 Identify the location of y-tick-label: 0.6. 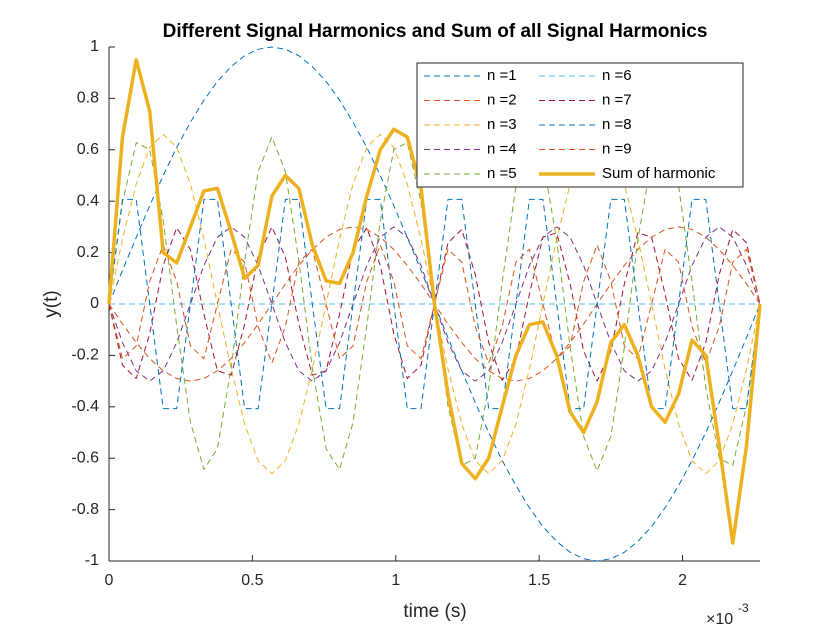
(88, 149).